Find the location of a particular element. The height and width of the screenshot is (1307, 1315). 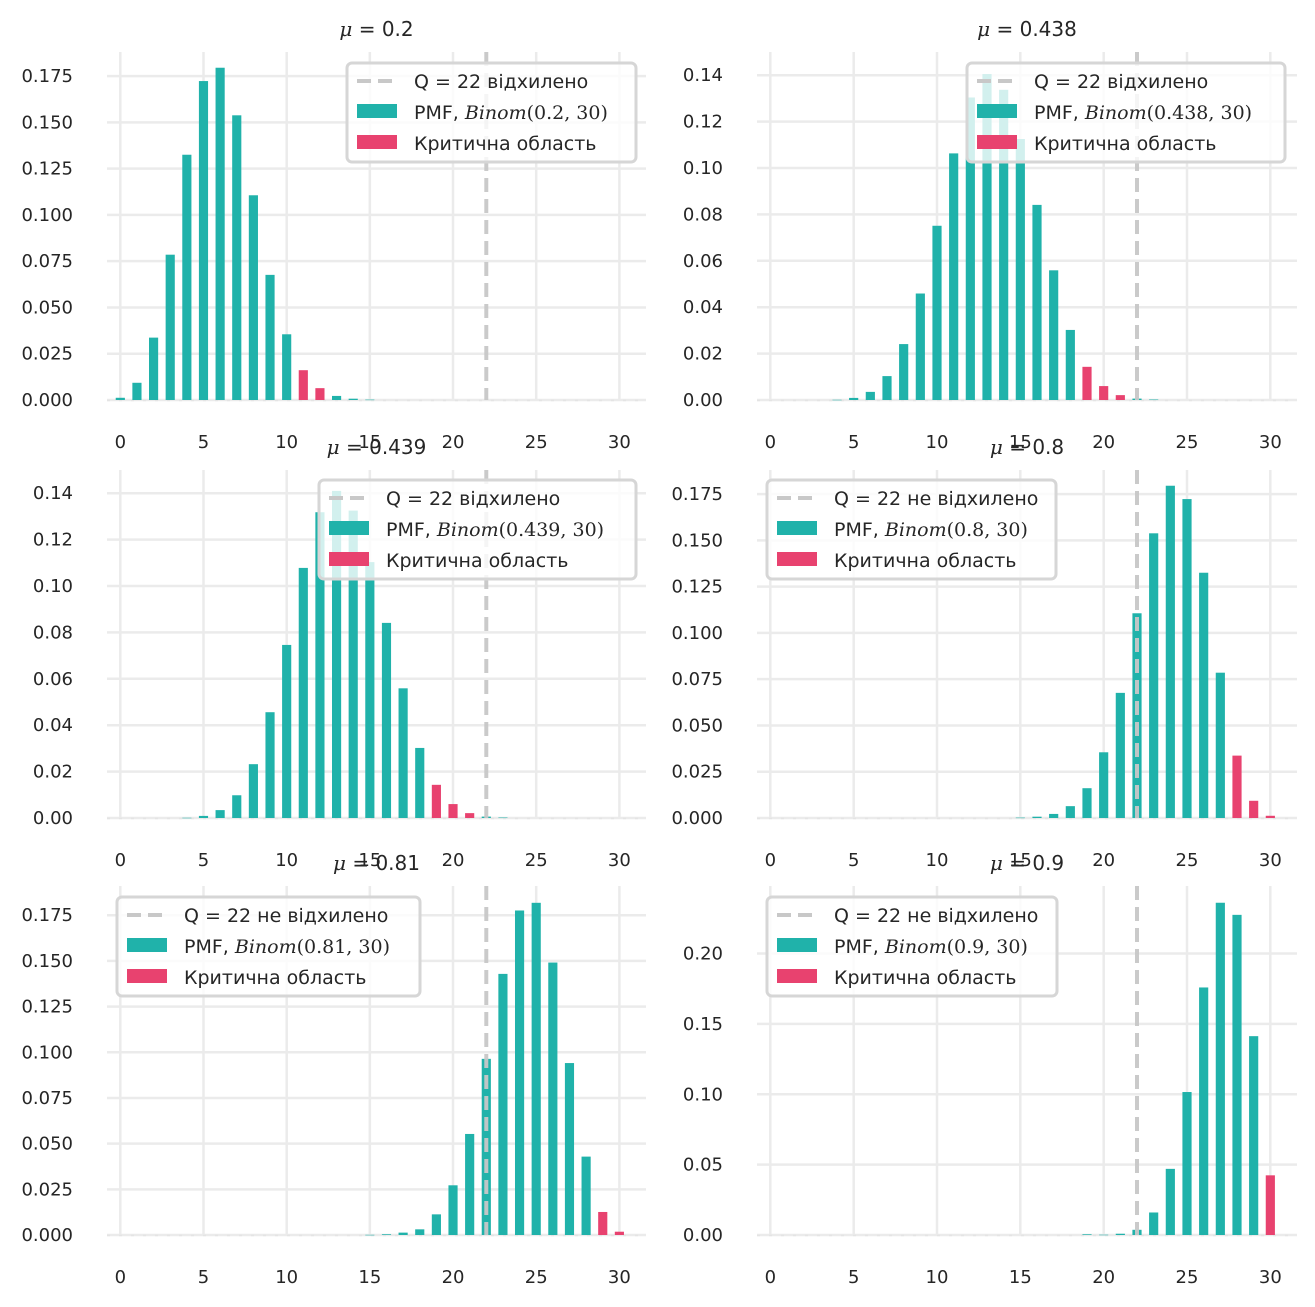

panel-title: μ = 0.2 is located at coordinates (376, 29).